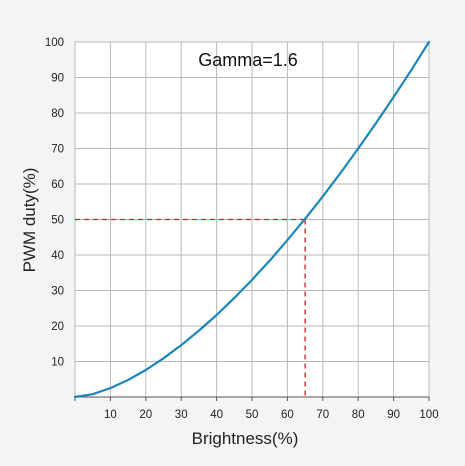 The width and height of the screenshot is (465, 466). I want to click on y-tick-label: 60, so click(57, 185).